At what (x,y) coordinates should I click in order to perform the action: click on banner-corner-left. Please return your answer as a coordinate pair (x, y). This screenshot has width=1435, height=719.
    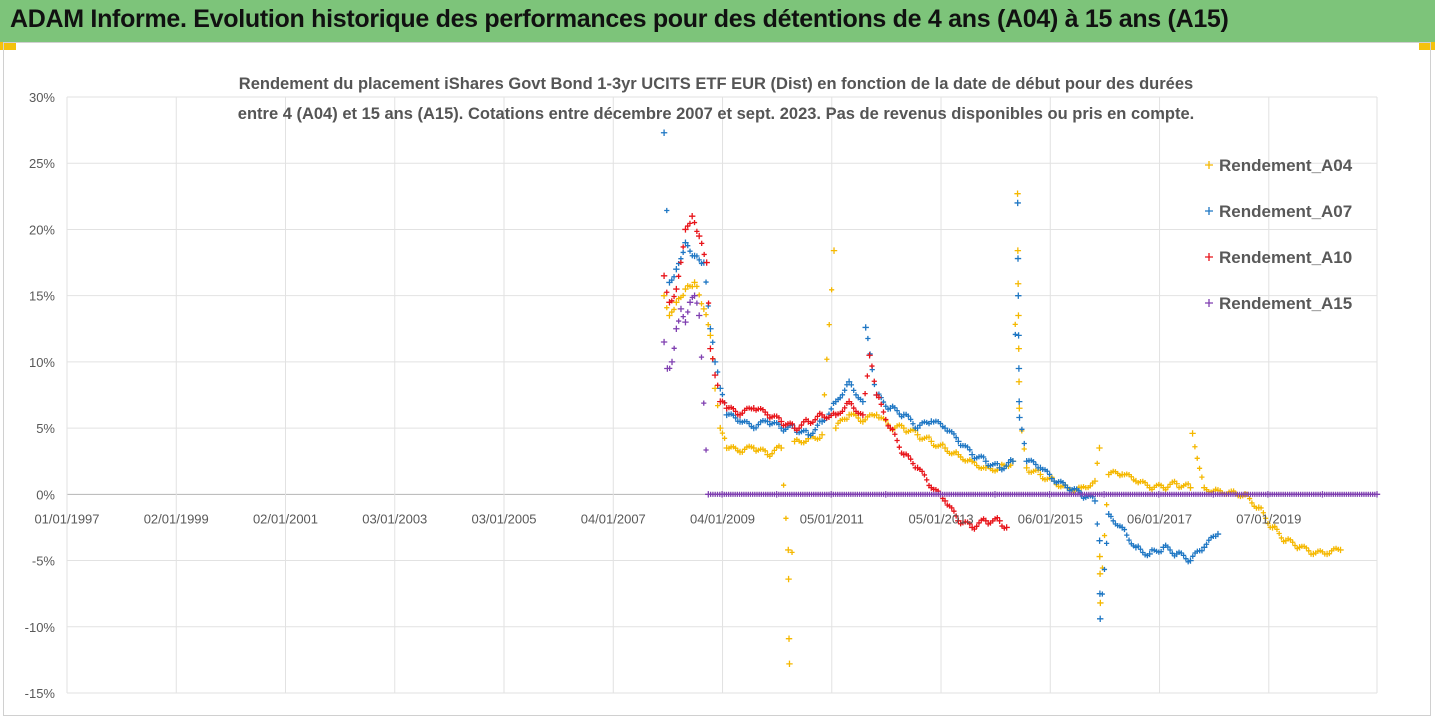
    Looking at the image, I should click on (8, 46).